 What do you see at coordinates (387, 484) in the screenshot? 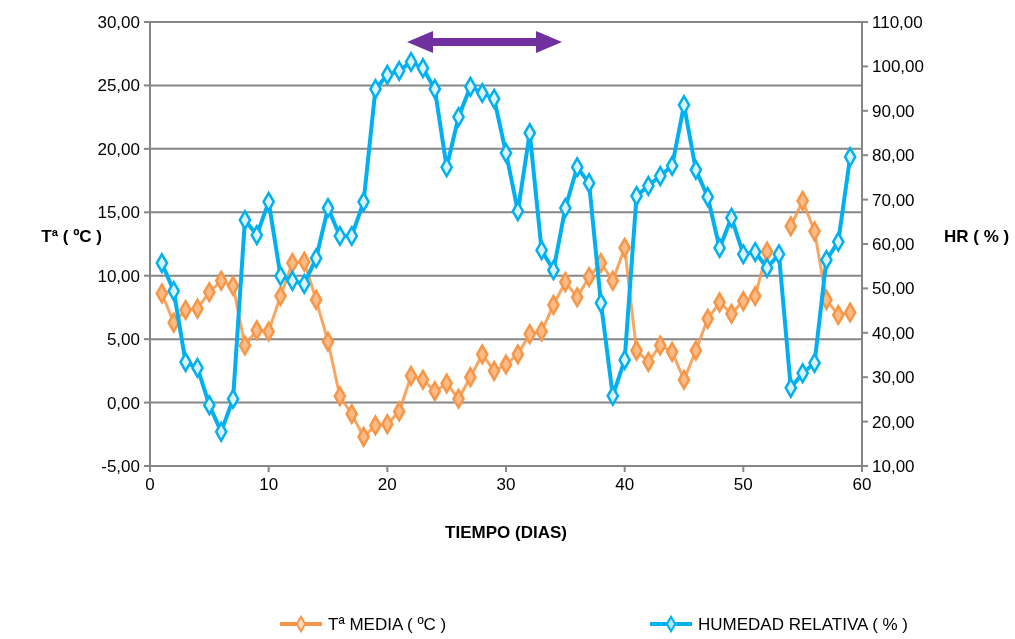
I see `x-tick-label: 20` at bounding box center [387, 484].